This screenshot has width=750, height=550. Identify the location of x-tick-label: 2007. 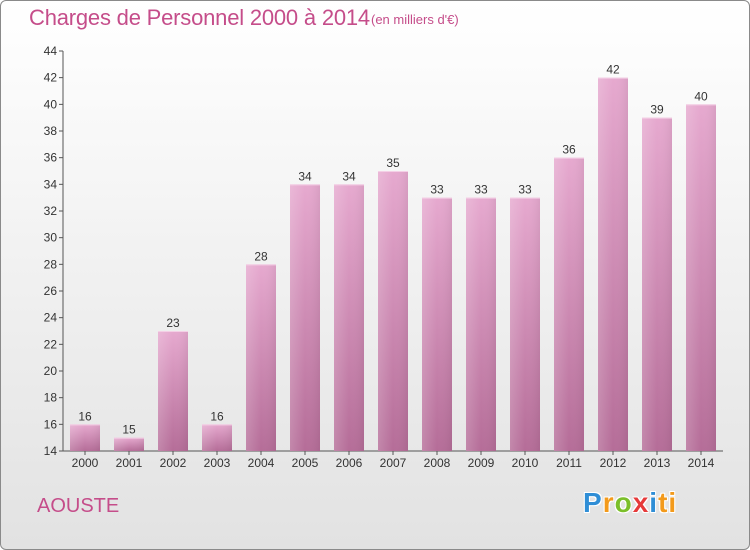
(393, 463).